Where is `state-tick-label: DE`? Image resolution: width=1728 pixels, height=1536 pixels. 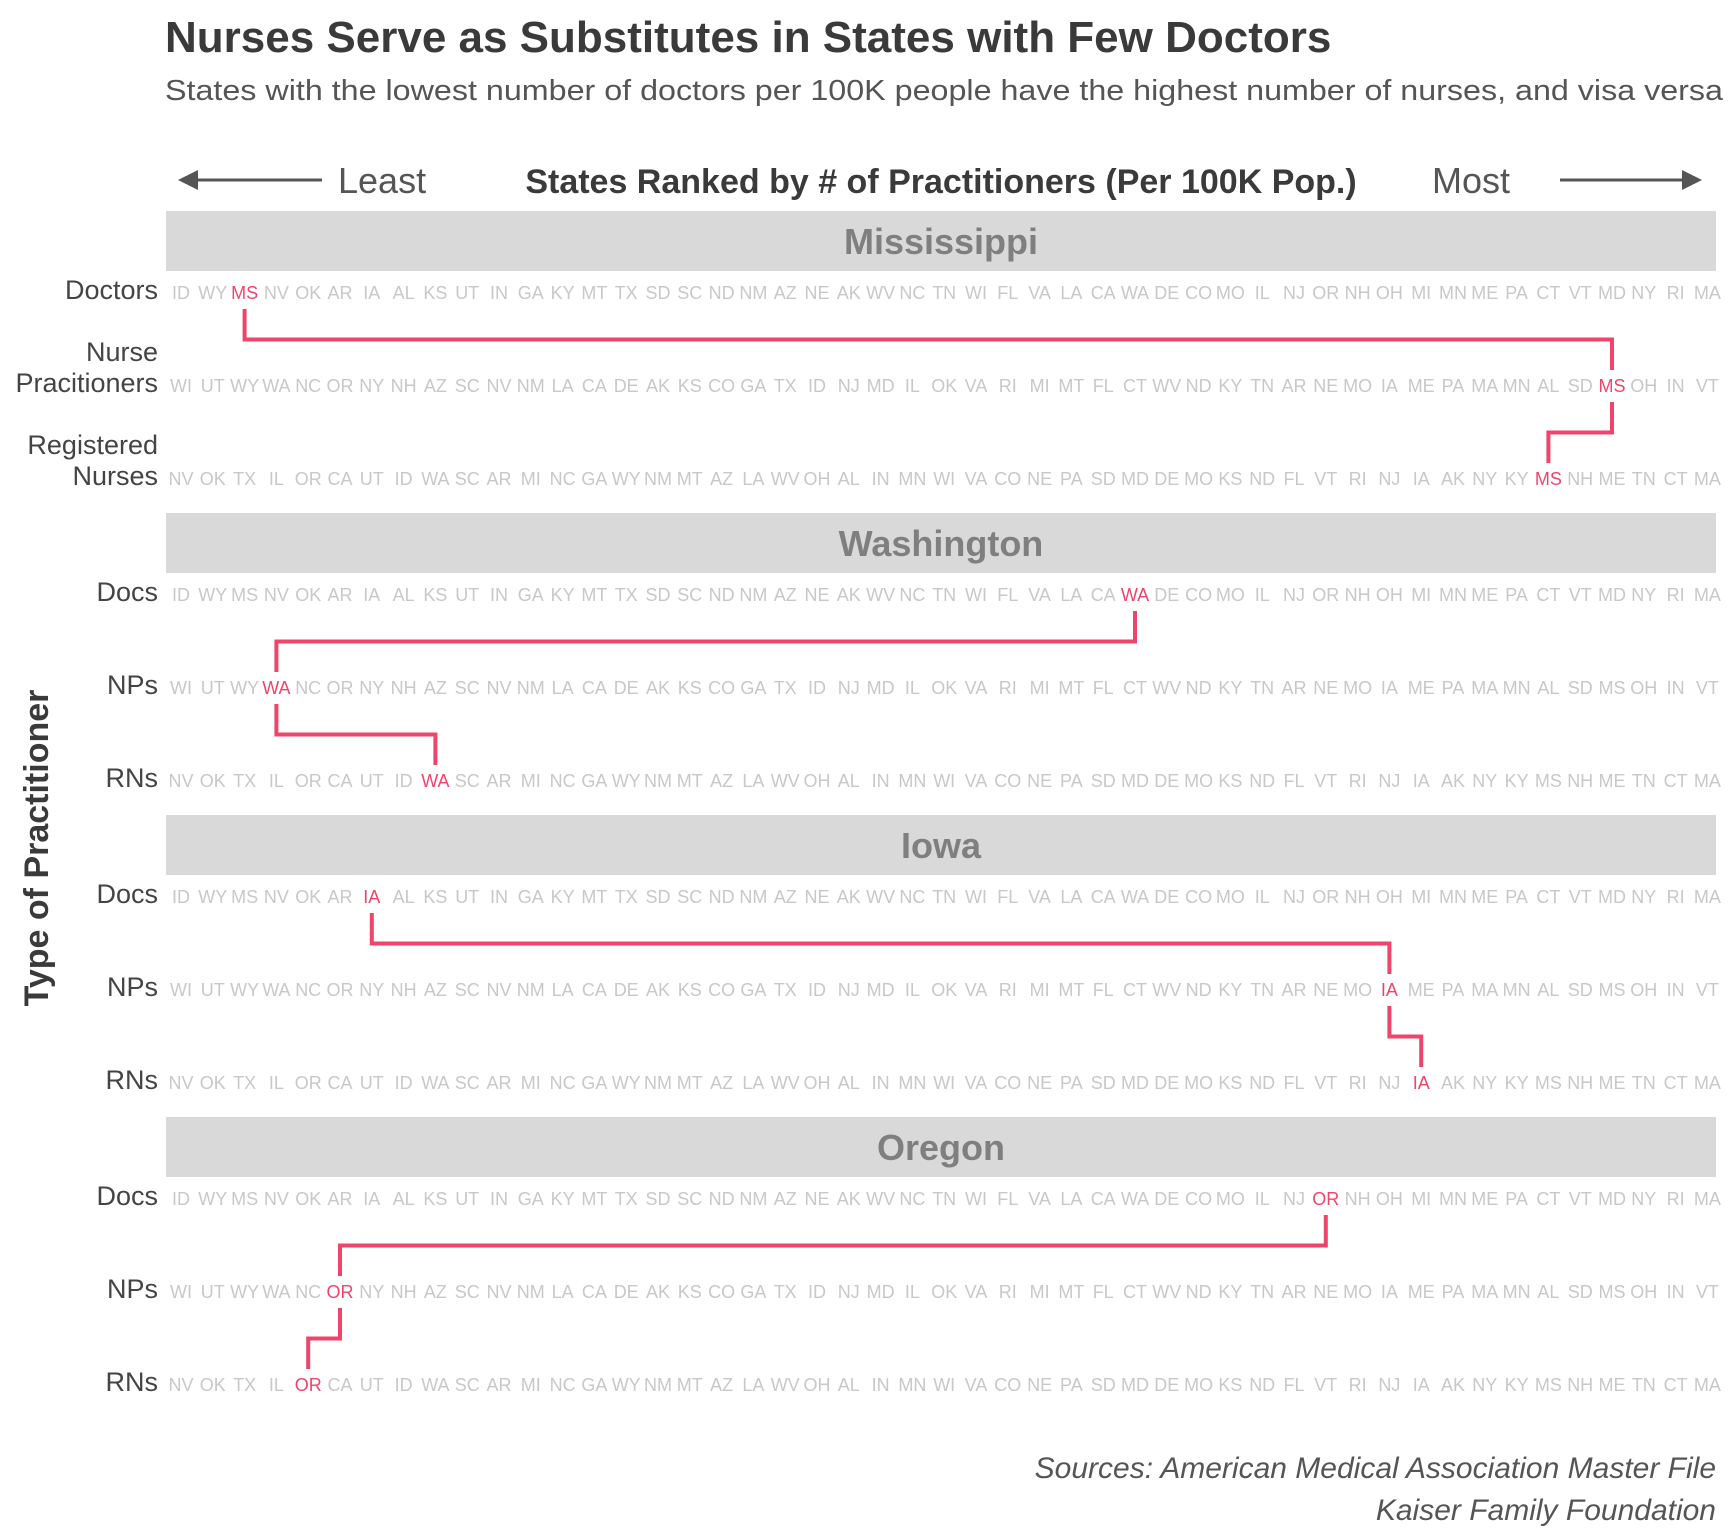
state-tick-label: DE is located at coordinates (626, 1292).